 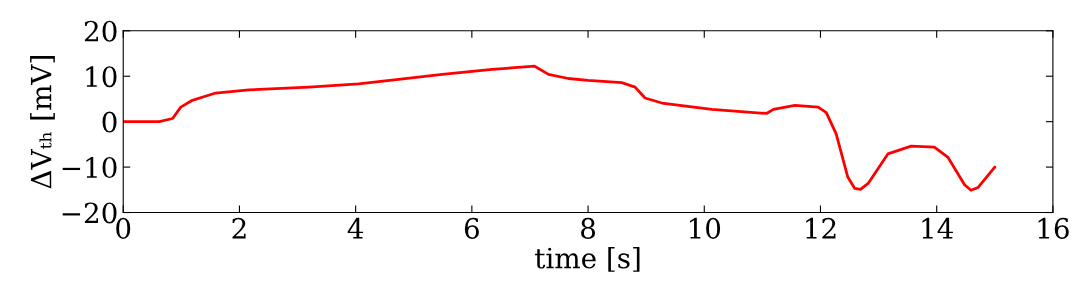 What do you see at coordinates (89, 168) in the screenshot?
I see `y-tick-label: −10` at bounding box center [89, 168].